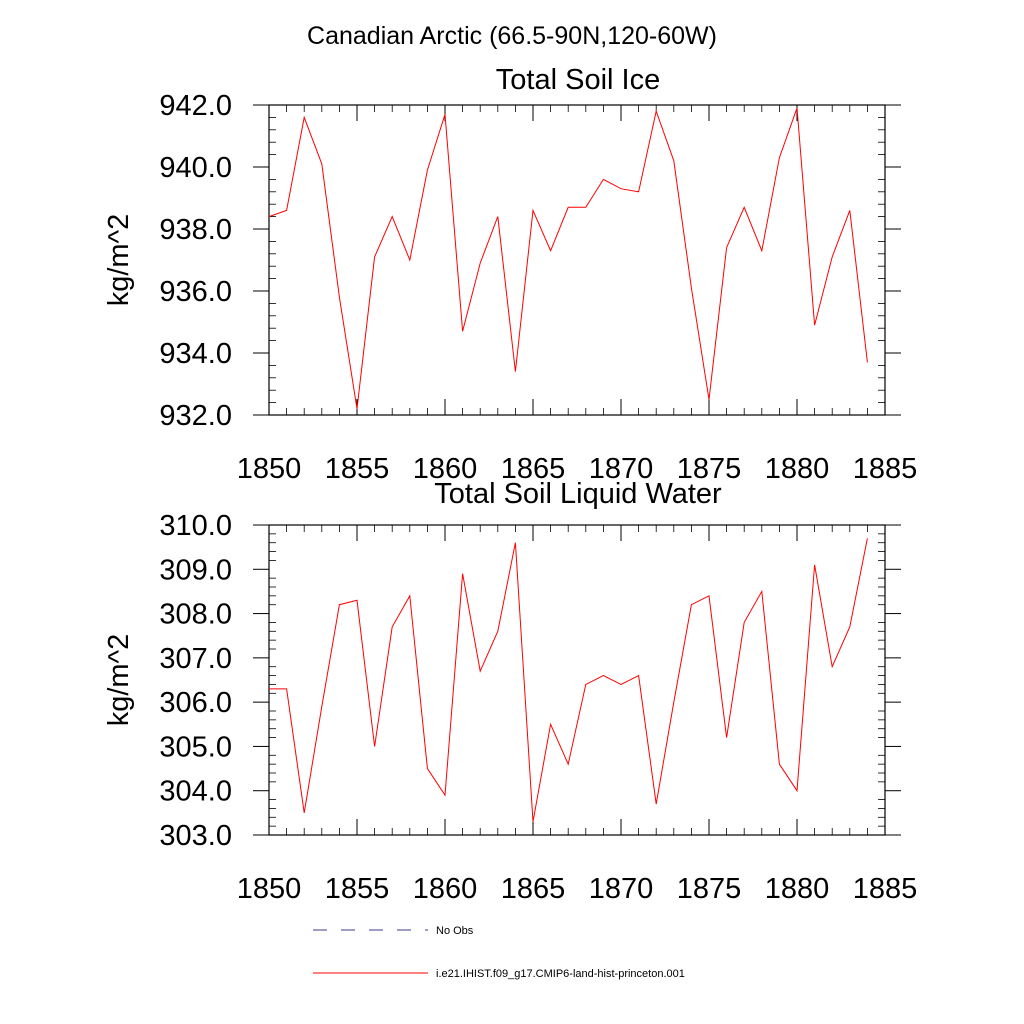  Describe the element at coordinates (455, 931) in the screenshot. I see `legend-label-no-obs: No Obs` at that location.